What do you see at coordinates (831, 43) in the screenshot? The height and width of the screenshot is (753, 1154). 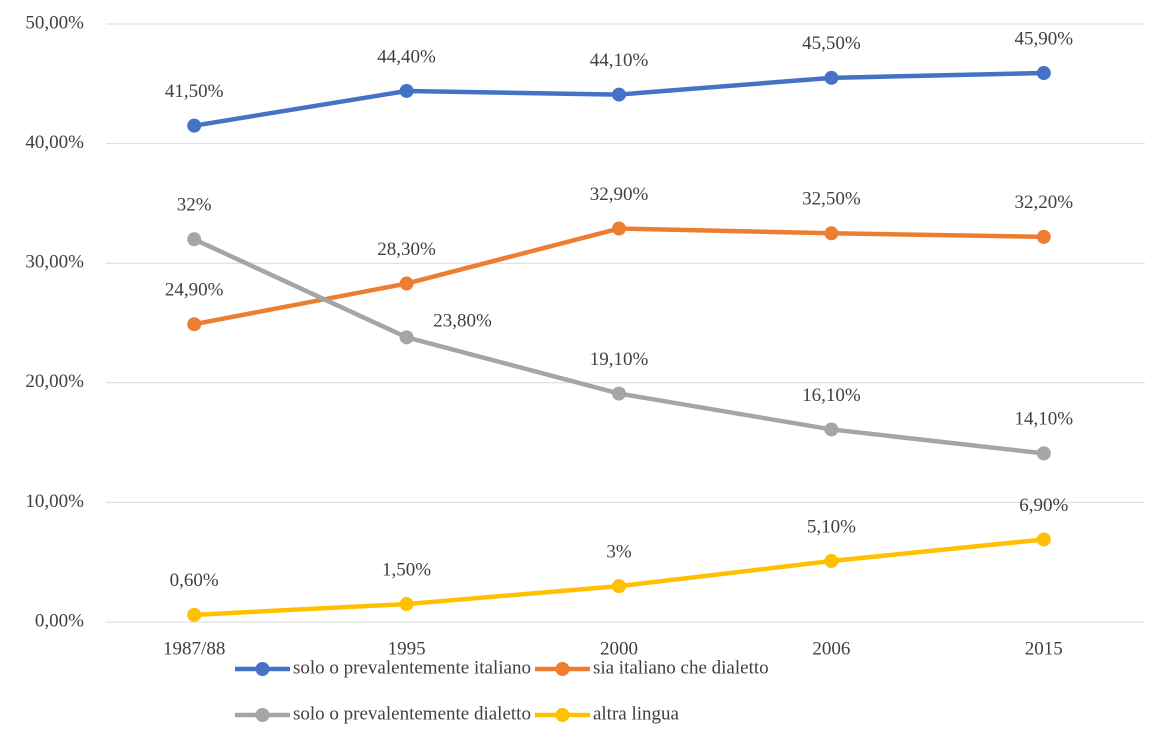 I see `data-label: 45,50%` at bounding box center [831, 43].